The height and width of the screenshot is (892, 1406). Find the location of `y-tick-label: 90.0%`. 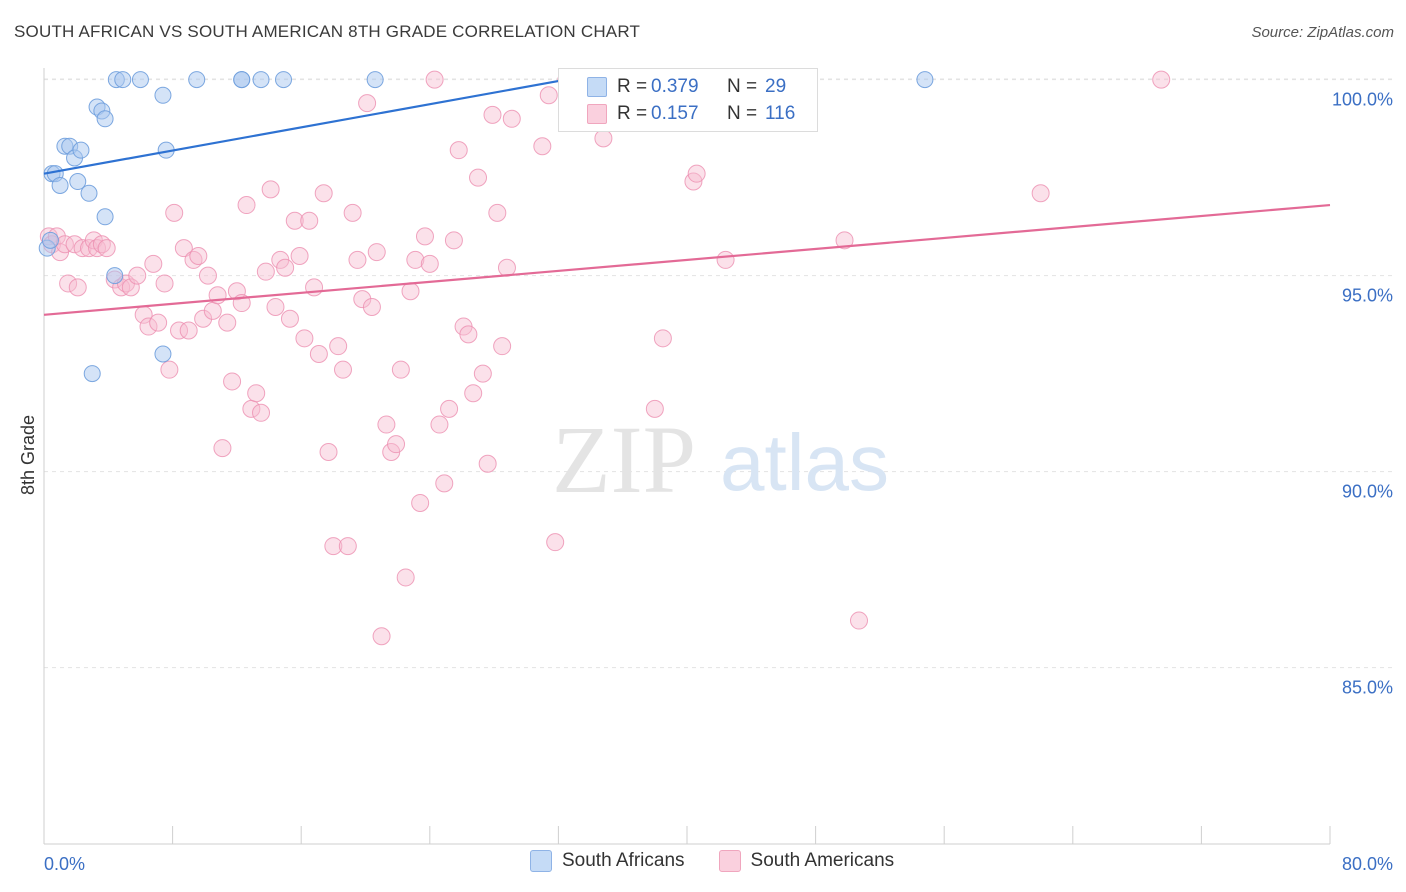

y-tick-label: 90.0% is located at coordinates (1367, 492).